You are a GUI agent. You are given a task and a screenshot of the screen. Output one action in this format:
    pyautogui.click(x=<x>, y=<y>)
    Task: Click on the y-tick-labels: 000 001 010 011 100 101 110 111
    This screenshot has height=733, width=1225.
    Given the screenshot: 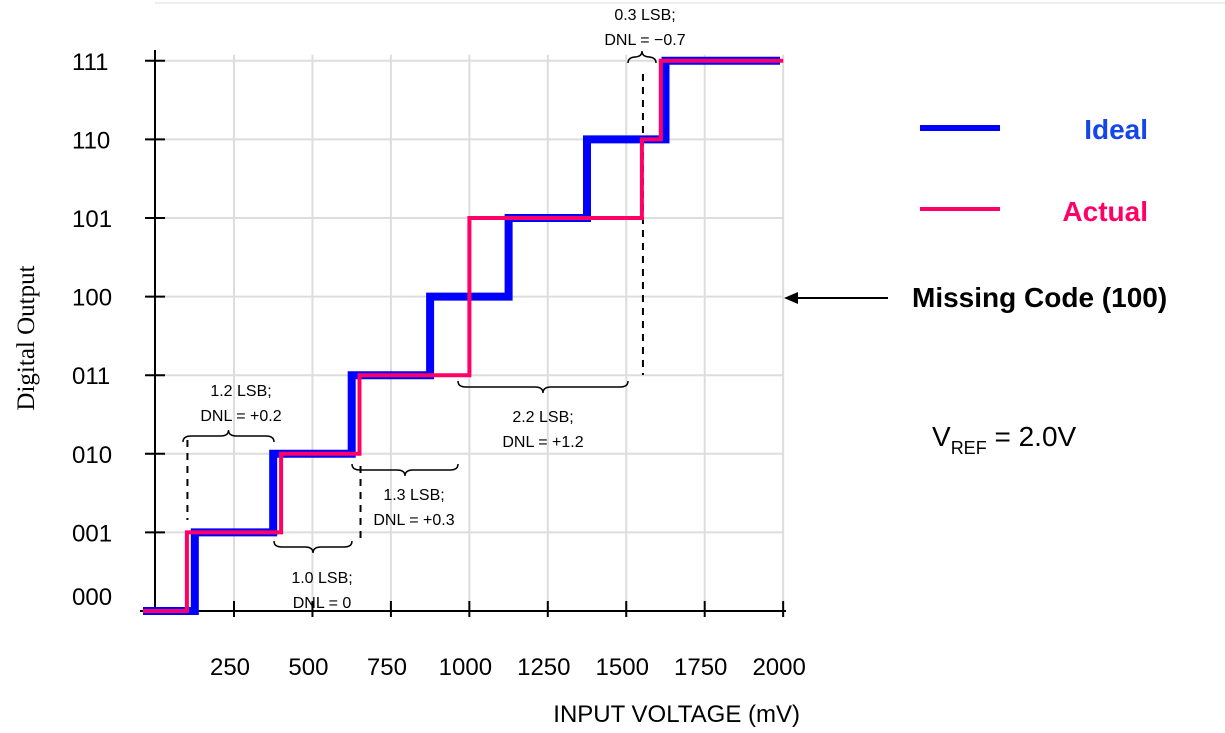 What is the action you would take?
    pyautogui.click(x=92, y=330)
    